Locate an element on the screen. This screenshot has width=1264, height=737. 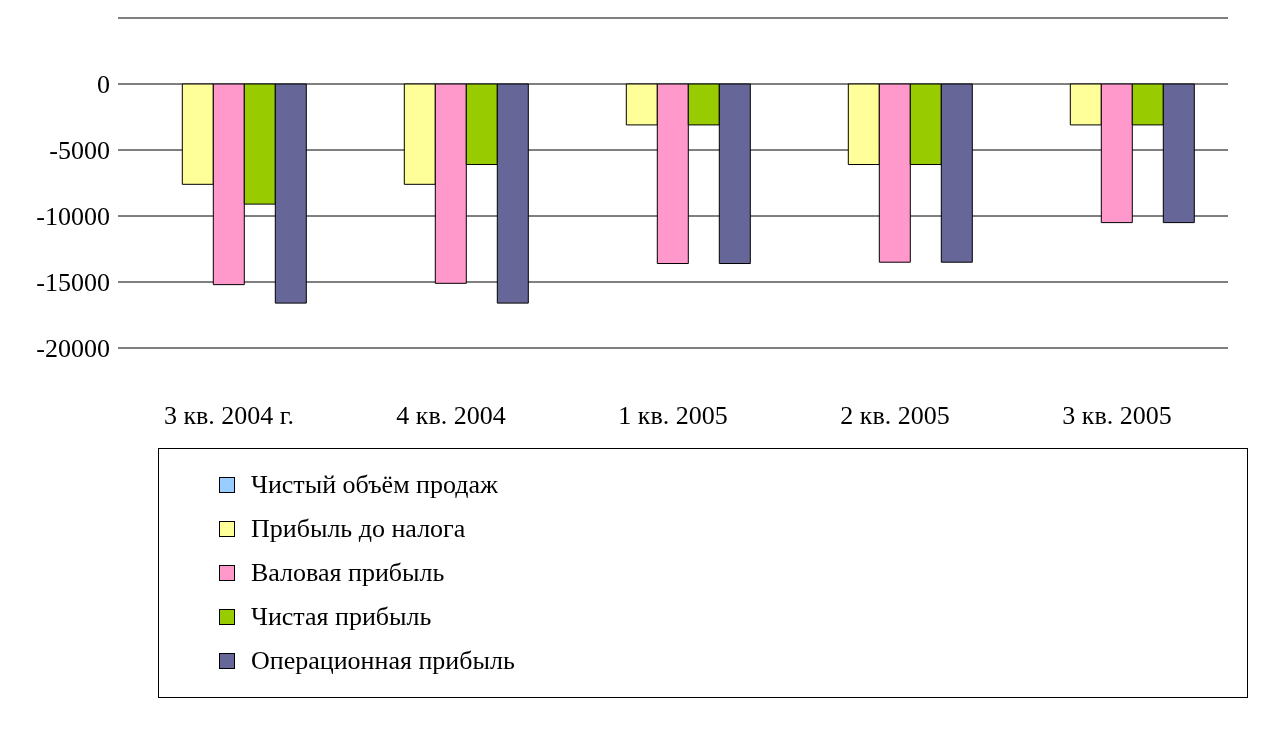
x-tick-label: 4 кв. 2004 is located at coordinates (451, 416).